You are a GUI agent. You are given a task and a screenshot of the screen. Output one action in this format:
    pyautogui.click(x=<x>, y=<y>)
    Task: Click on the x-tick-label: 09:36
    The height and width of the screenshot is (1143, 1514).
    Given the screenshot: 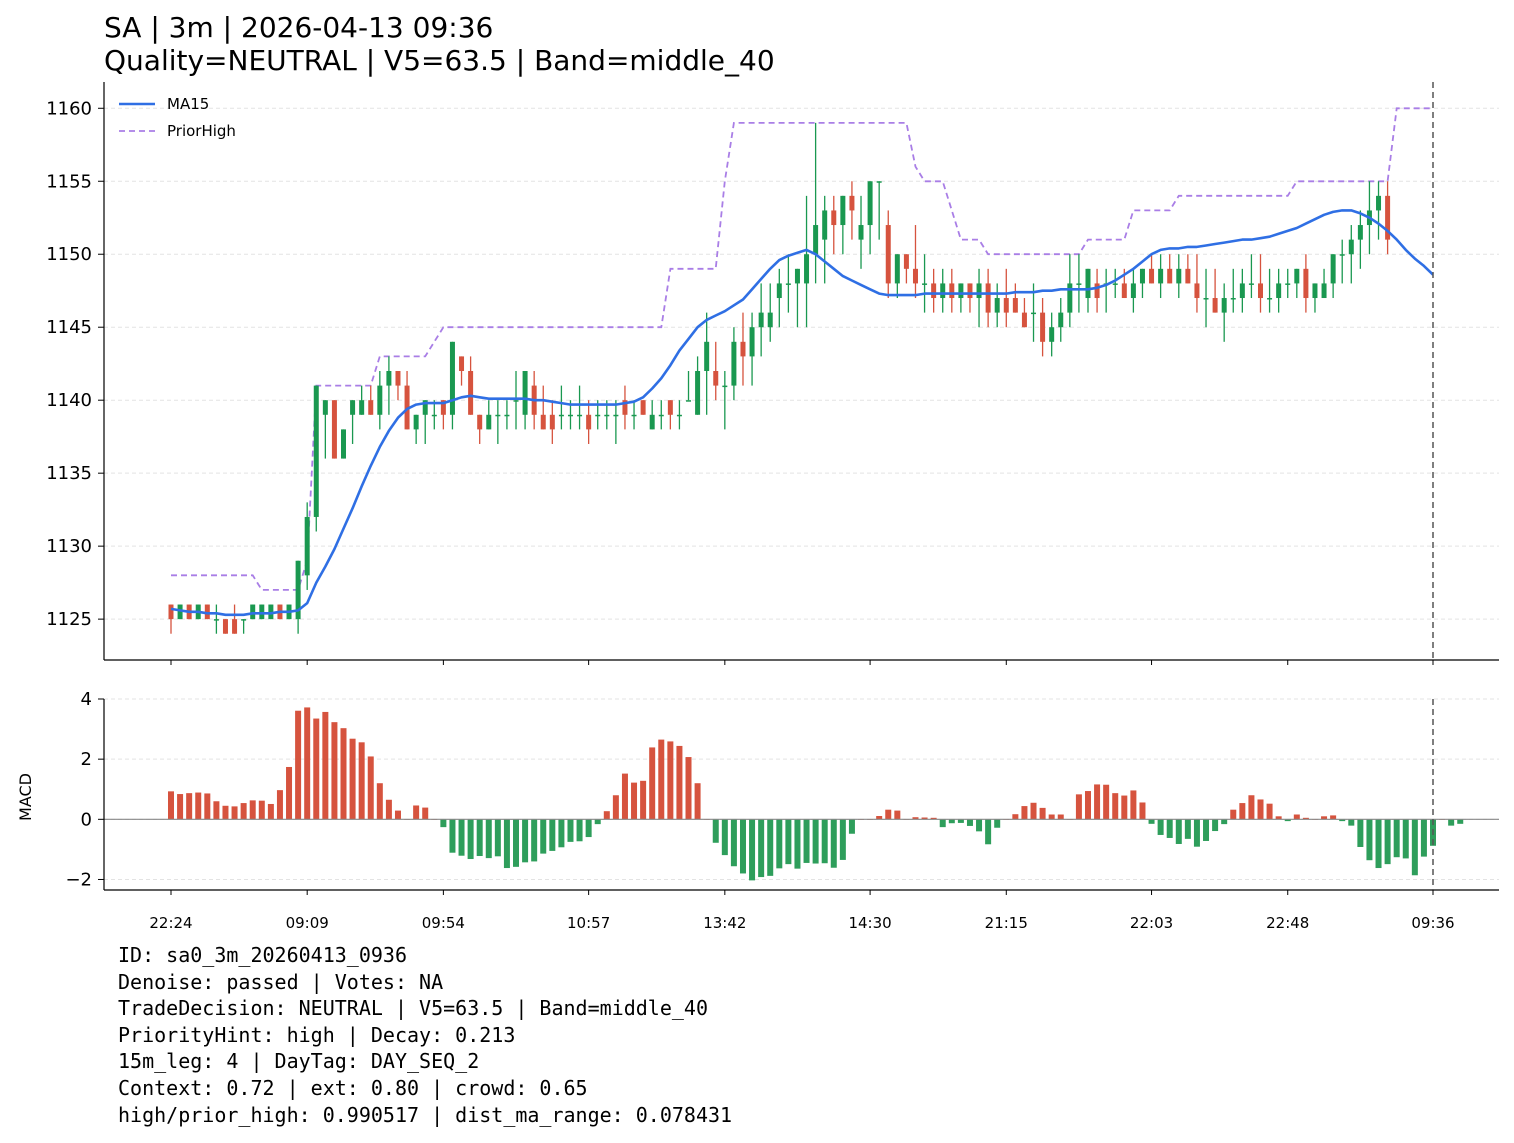 What is the action you would take?
    pyautogui.click(x=1432, y=923)
    